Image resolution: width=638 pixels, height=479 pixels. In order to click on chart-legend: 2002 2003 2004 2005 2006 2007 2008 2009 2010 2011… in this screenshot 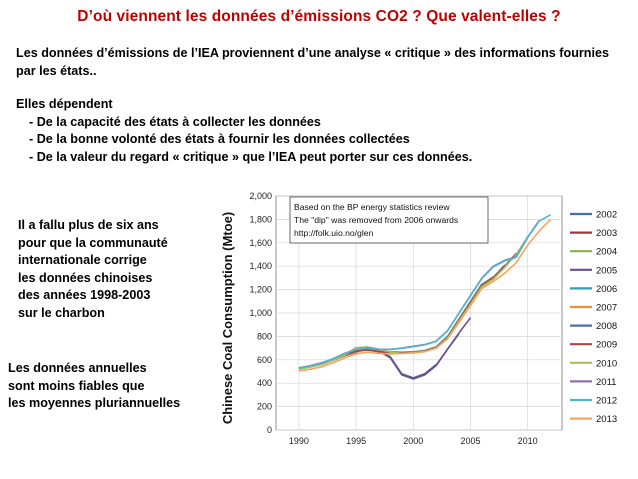, I will do `click(593, 317)`.